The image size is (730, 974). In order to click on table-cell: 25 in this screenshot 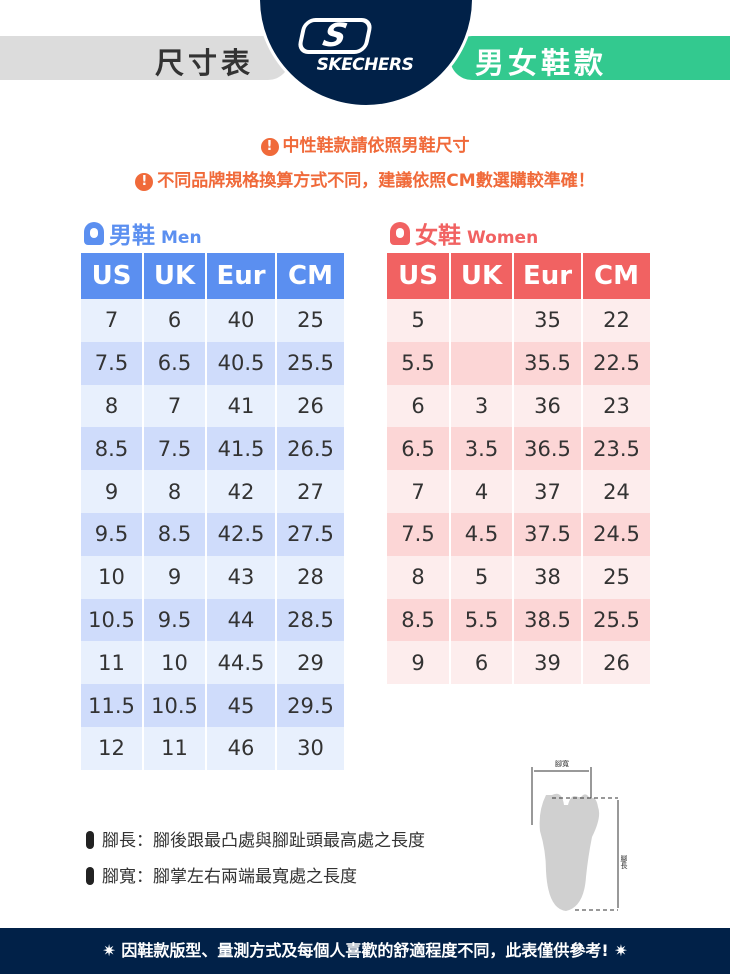, I will do `click(310, 320)`.